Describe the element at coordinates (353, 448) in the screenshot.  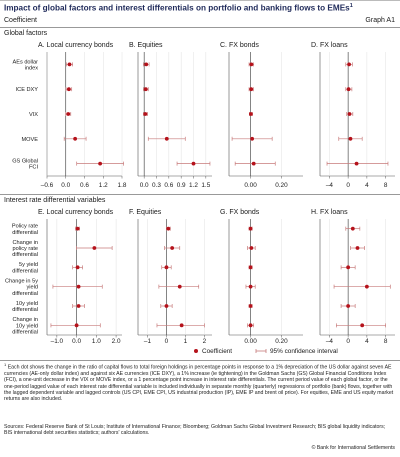
I see `copyright: © Bank for International Settlements` at that location.